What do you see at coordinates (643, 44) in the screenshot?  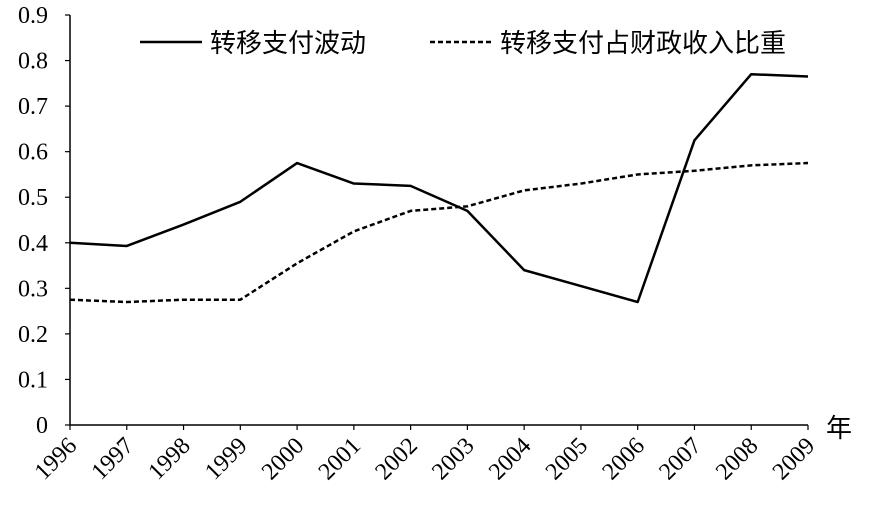 I see `legend-label-2: 转移支付占财政收入比重` at bounding box center [643, 44].